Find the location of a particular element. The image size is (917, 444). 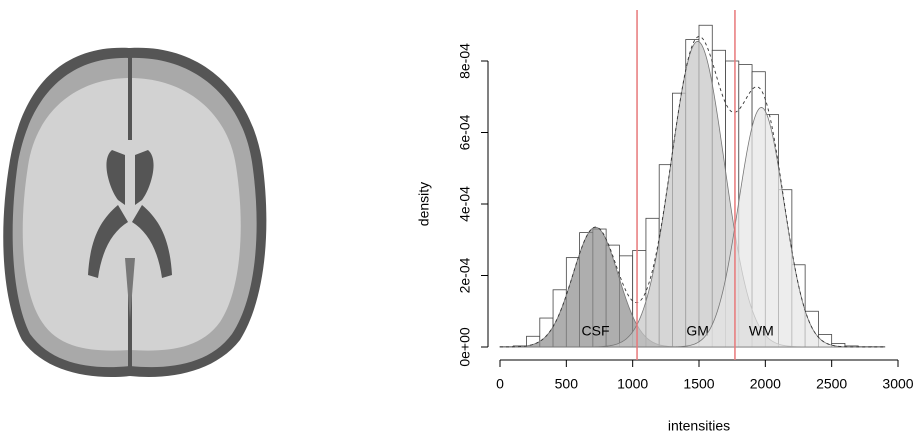

y-axis-label: density is located at coordinates (424, 204).